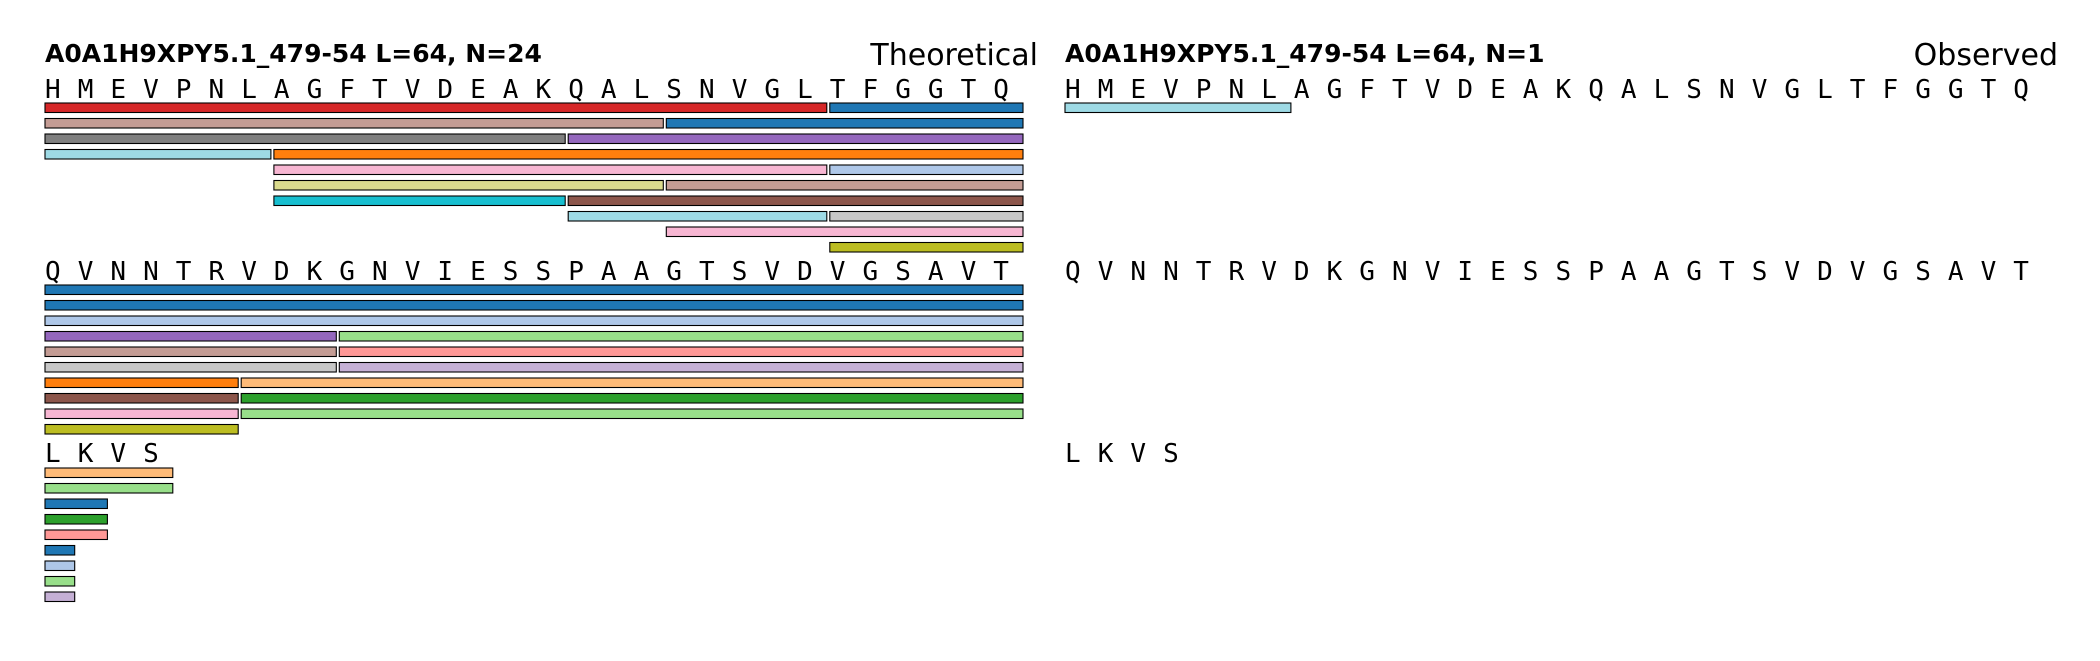 The height and width of the screenshot is (661, 2100). What do you see at coordinates (445, 272) in the screenshot?
I see `residue-letter: I` at bounding box center [445, 272].